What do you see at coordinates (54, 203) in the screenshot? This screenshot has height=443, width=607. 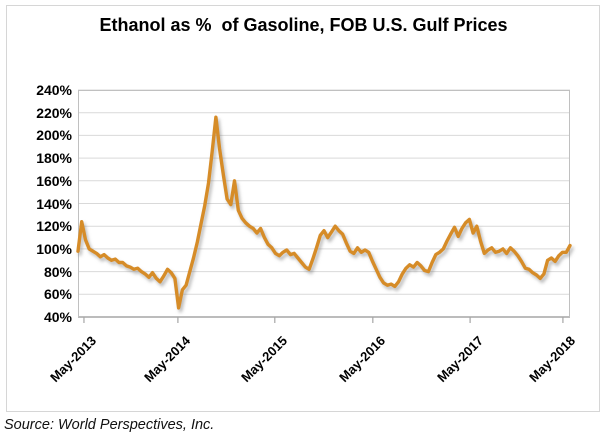 I see `y-axis-label: 140%` at bounding box center [54, 203].